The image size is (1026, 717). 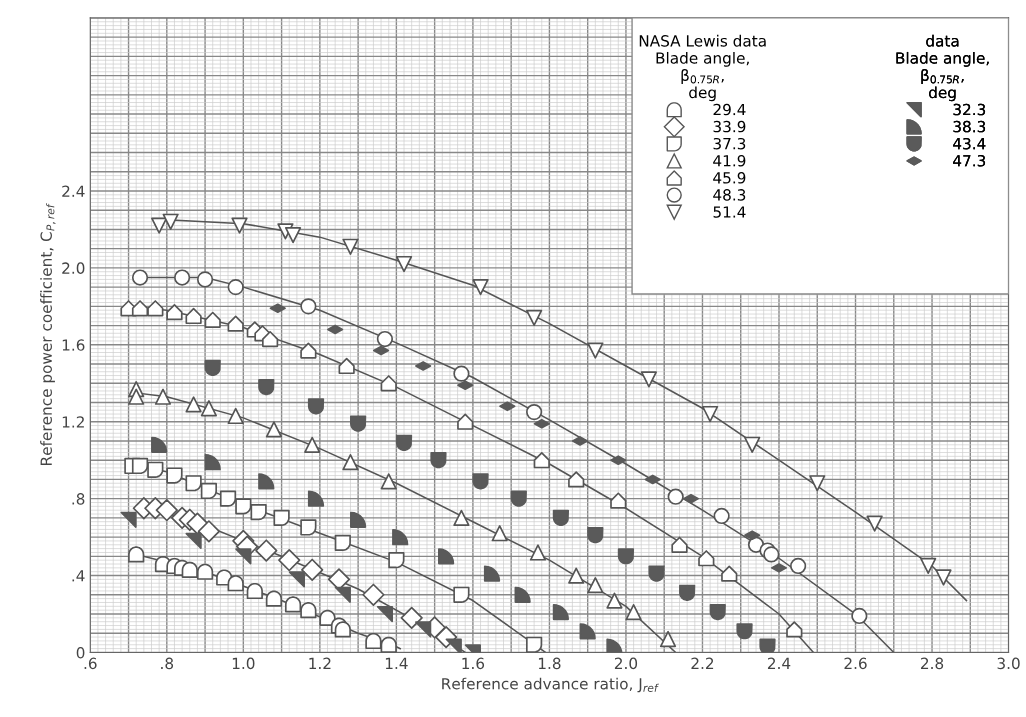 What do you see at coordinates (551, 685) in the screenshot?
I see `x-axis-title: Reference advance ratio, J$_{ref}$` at bounding box center [551, 685].